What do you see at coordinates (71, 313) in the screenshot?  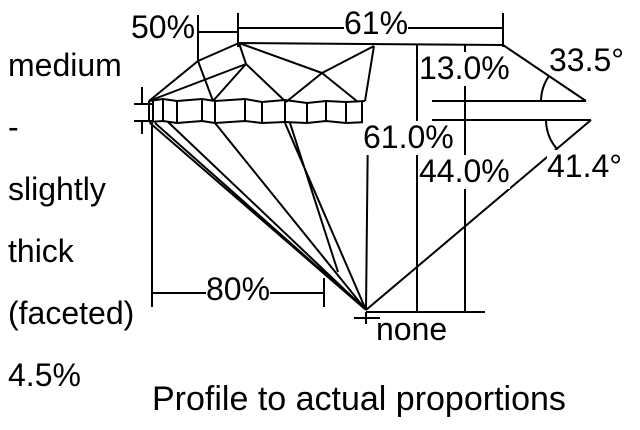 I see `girdle-line-5: (faceted)` at bounding box center [71, 313].